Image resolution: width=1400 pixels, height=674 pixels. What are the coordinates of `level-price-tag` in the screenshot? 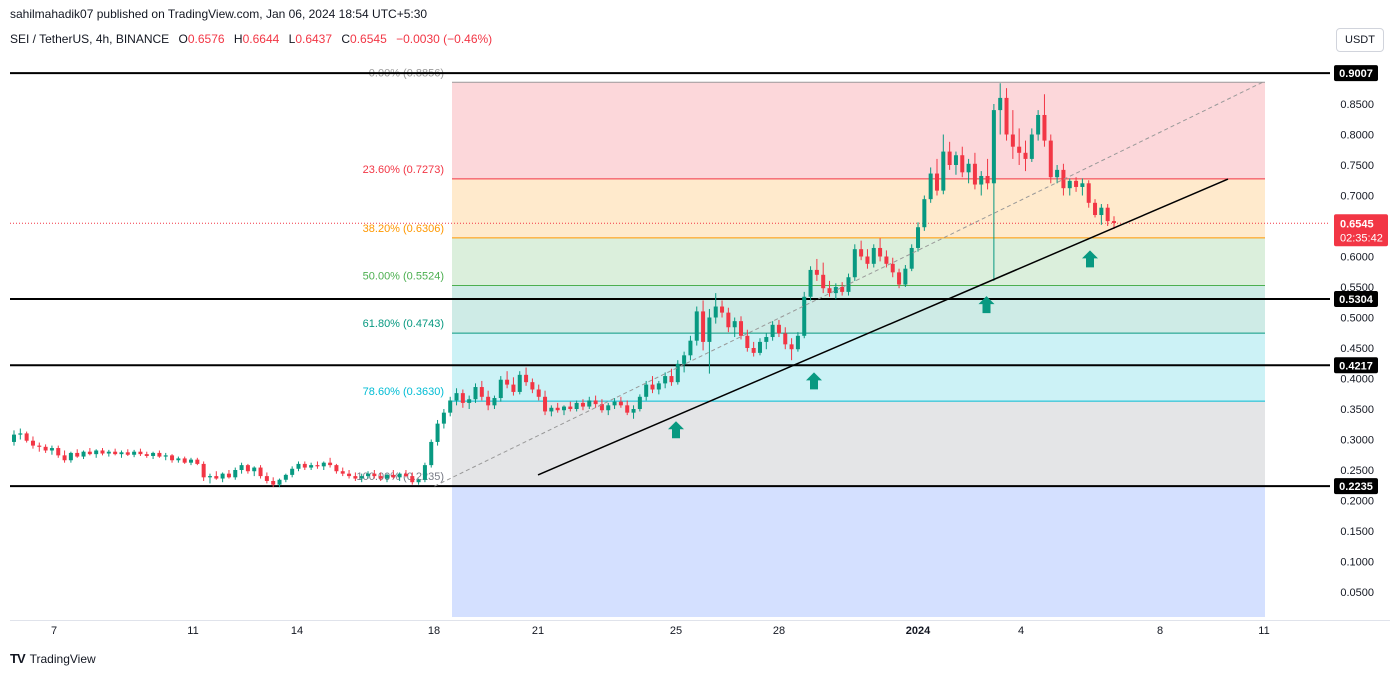 It's located at (1356, 73).